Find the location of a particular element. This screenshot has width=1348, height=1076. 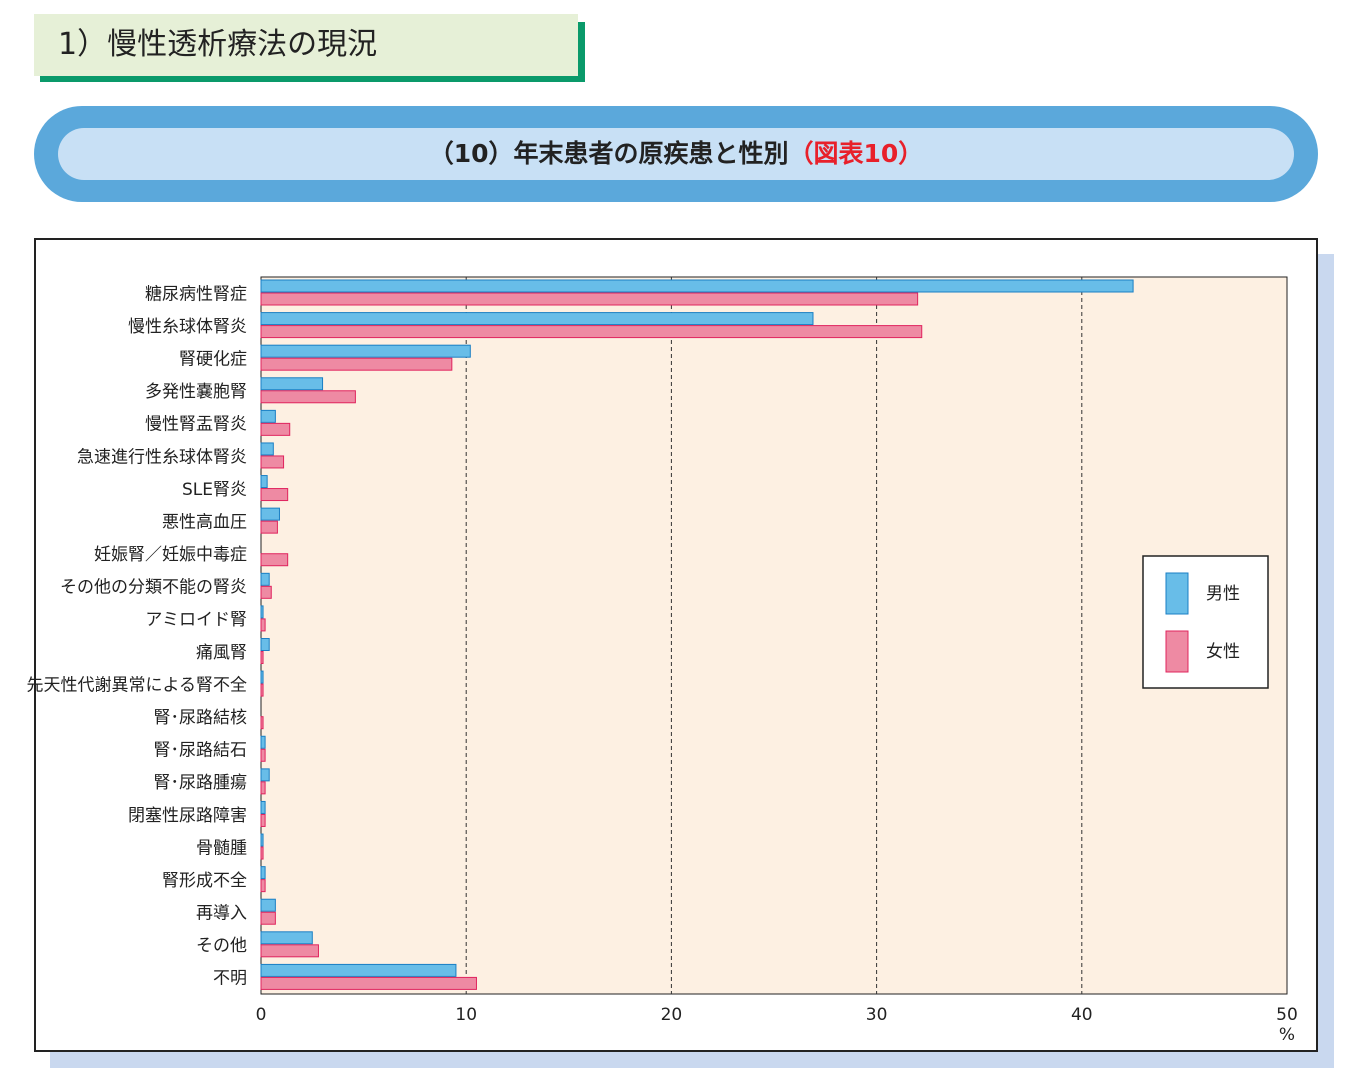

category-label-20: その他 is located at coordinates (221, 946).